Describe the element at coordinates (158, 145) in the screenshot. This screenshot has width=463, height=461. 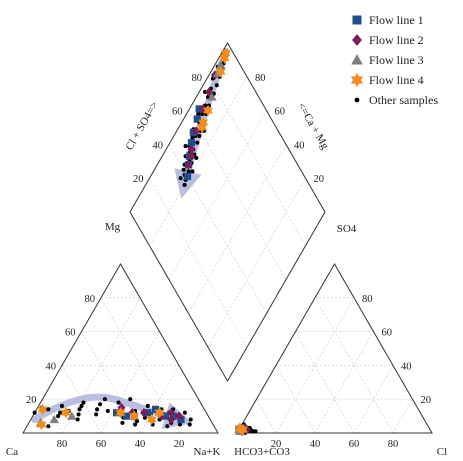
I see `diamond-left-tick: 40` at that location.